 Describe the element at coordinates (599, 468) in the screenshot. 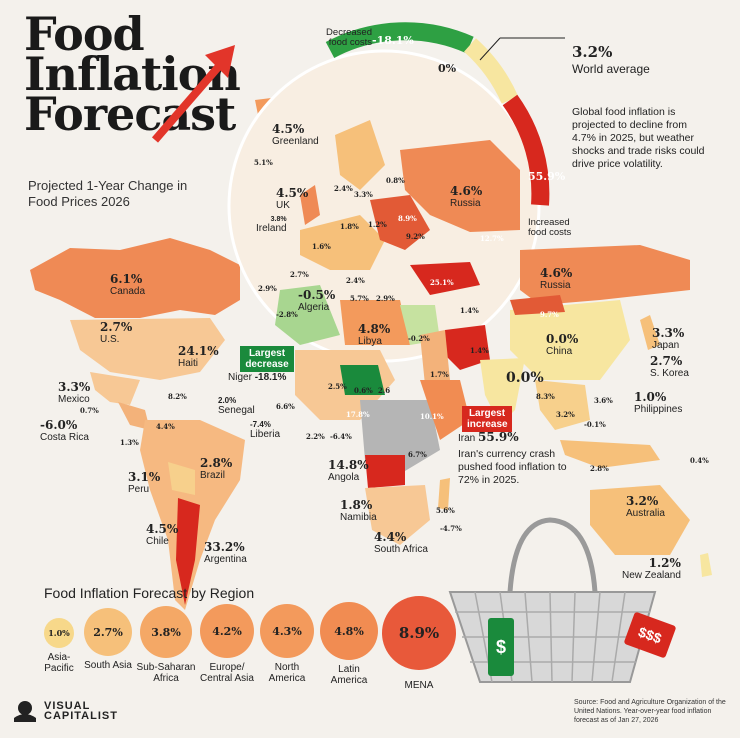

I see `small-value: 2.8%` at that location.